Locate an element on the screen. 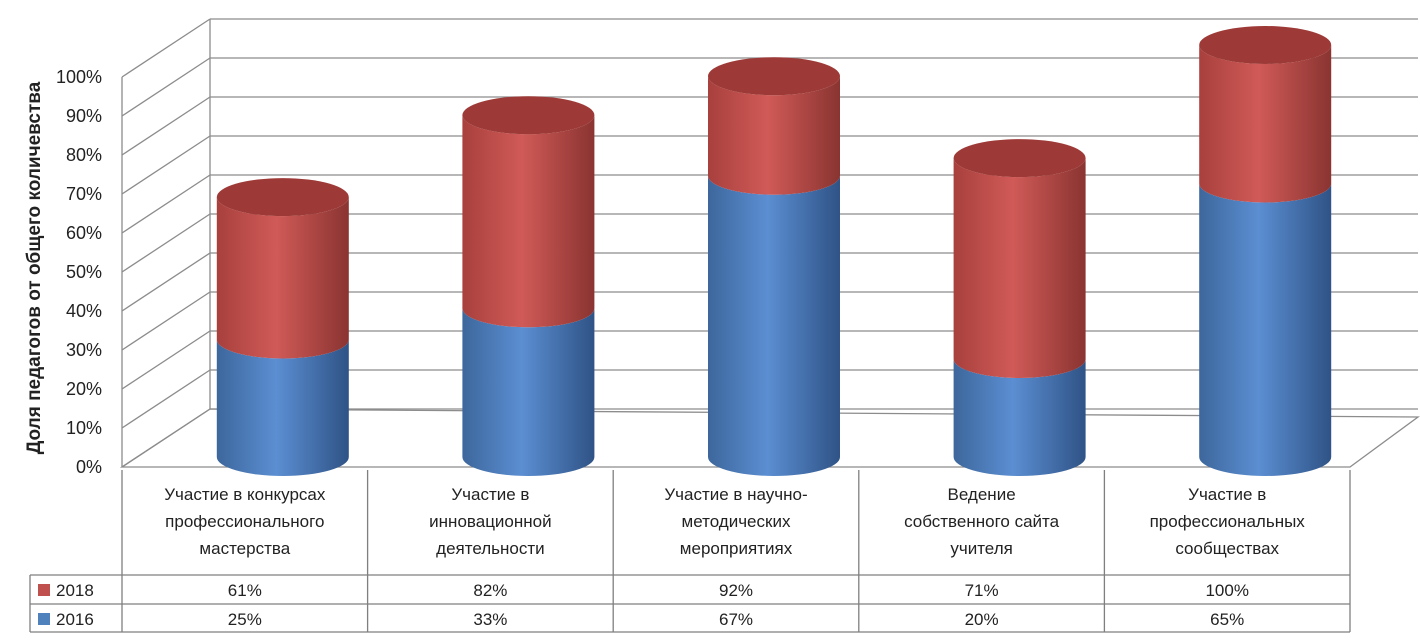  y-tick-label: 90% is located at coordinates (84, 116).